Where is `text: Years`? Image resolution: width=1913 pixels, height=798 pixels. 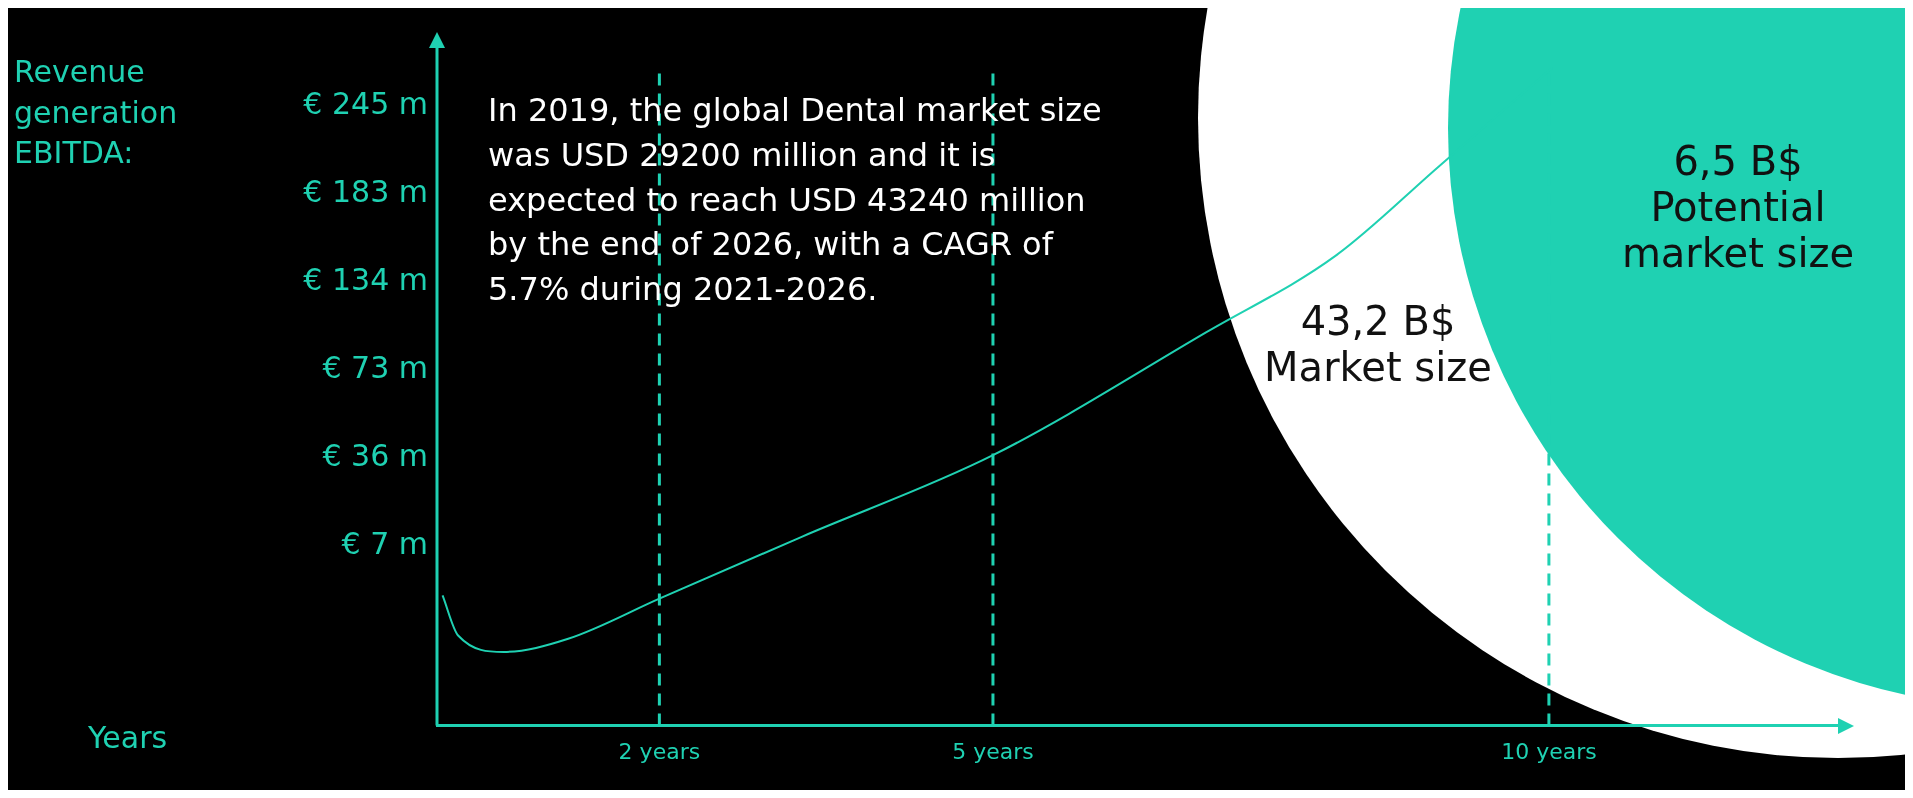 text: Years is located at coordinates (128, 737).